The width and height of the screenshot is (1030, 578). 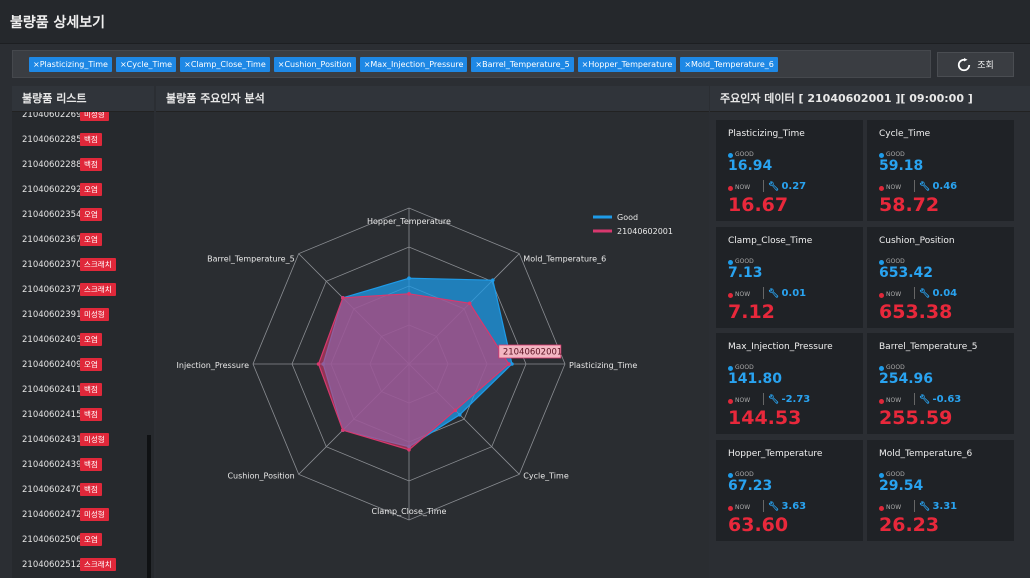 I want to click on filter-chip: ×Mold_Temperature_6, so click(x=729, y=64).